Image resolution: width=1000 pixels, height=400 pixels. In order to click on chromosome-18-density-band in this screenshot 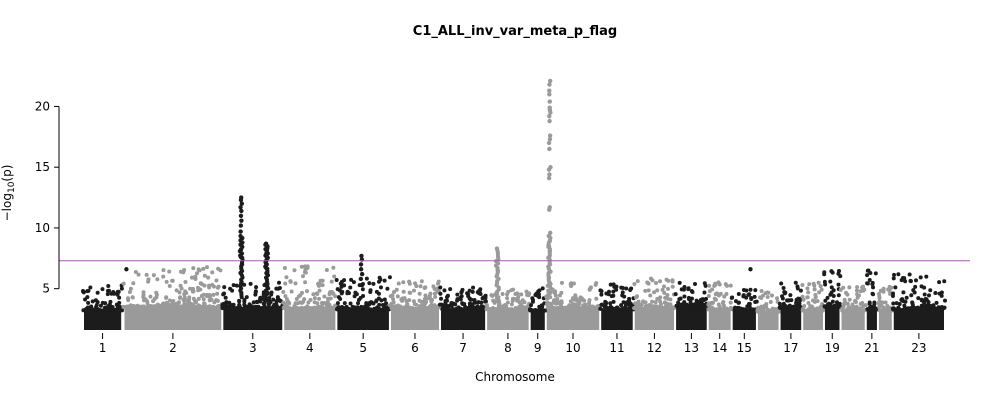, I will do `click(813, 319)`.